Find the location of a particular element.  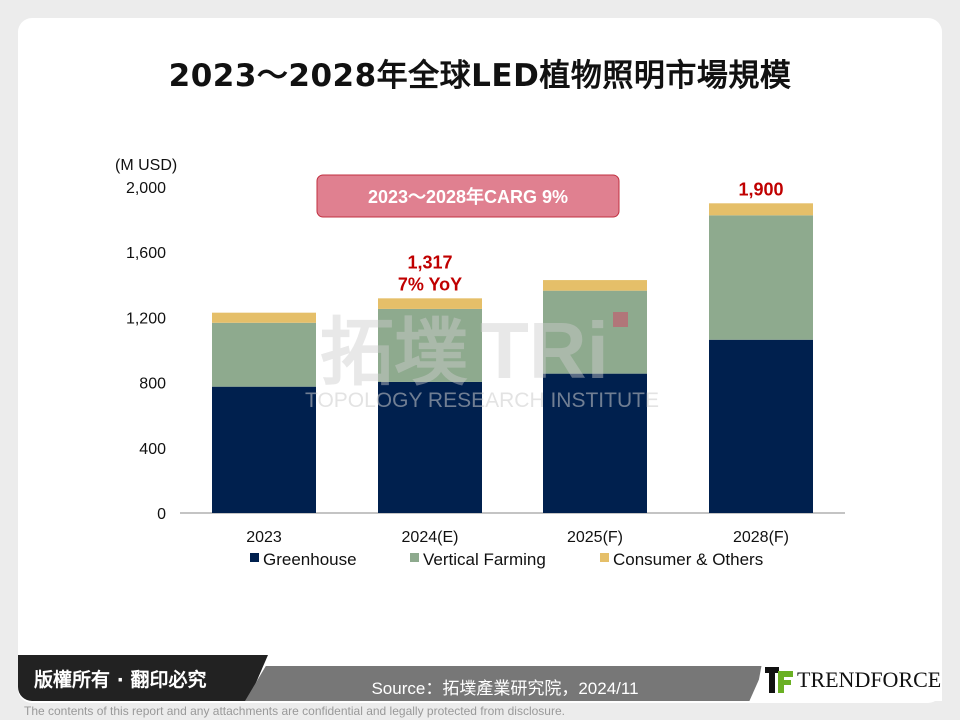

brand-panel is located at coordinates (848, 670).